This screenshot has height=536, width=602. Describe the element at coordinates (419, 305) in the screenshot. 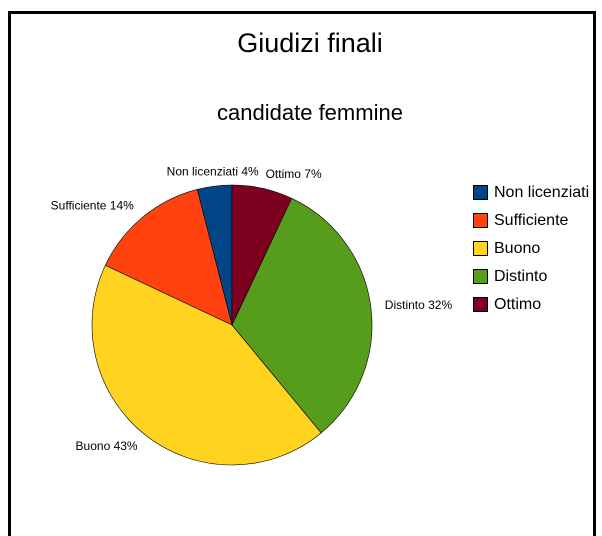

I see `data-label: Distinto 32%` at that location.